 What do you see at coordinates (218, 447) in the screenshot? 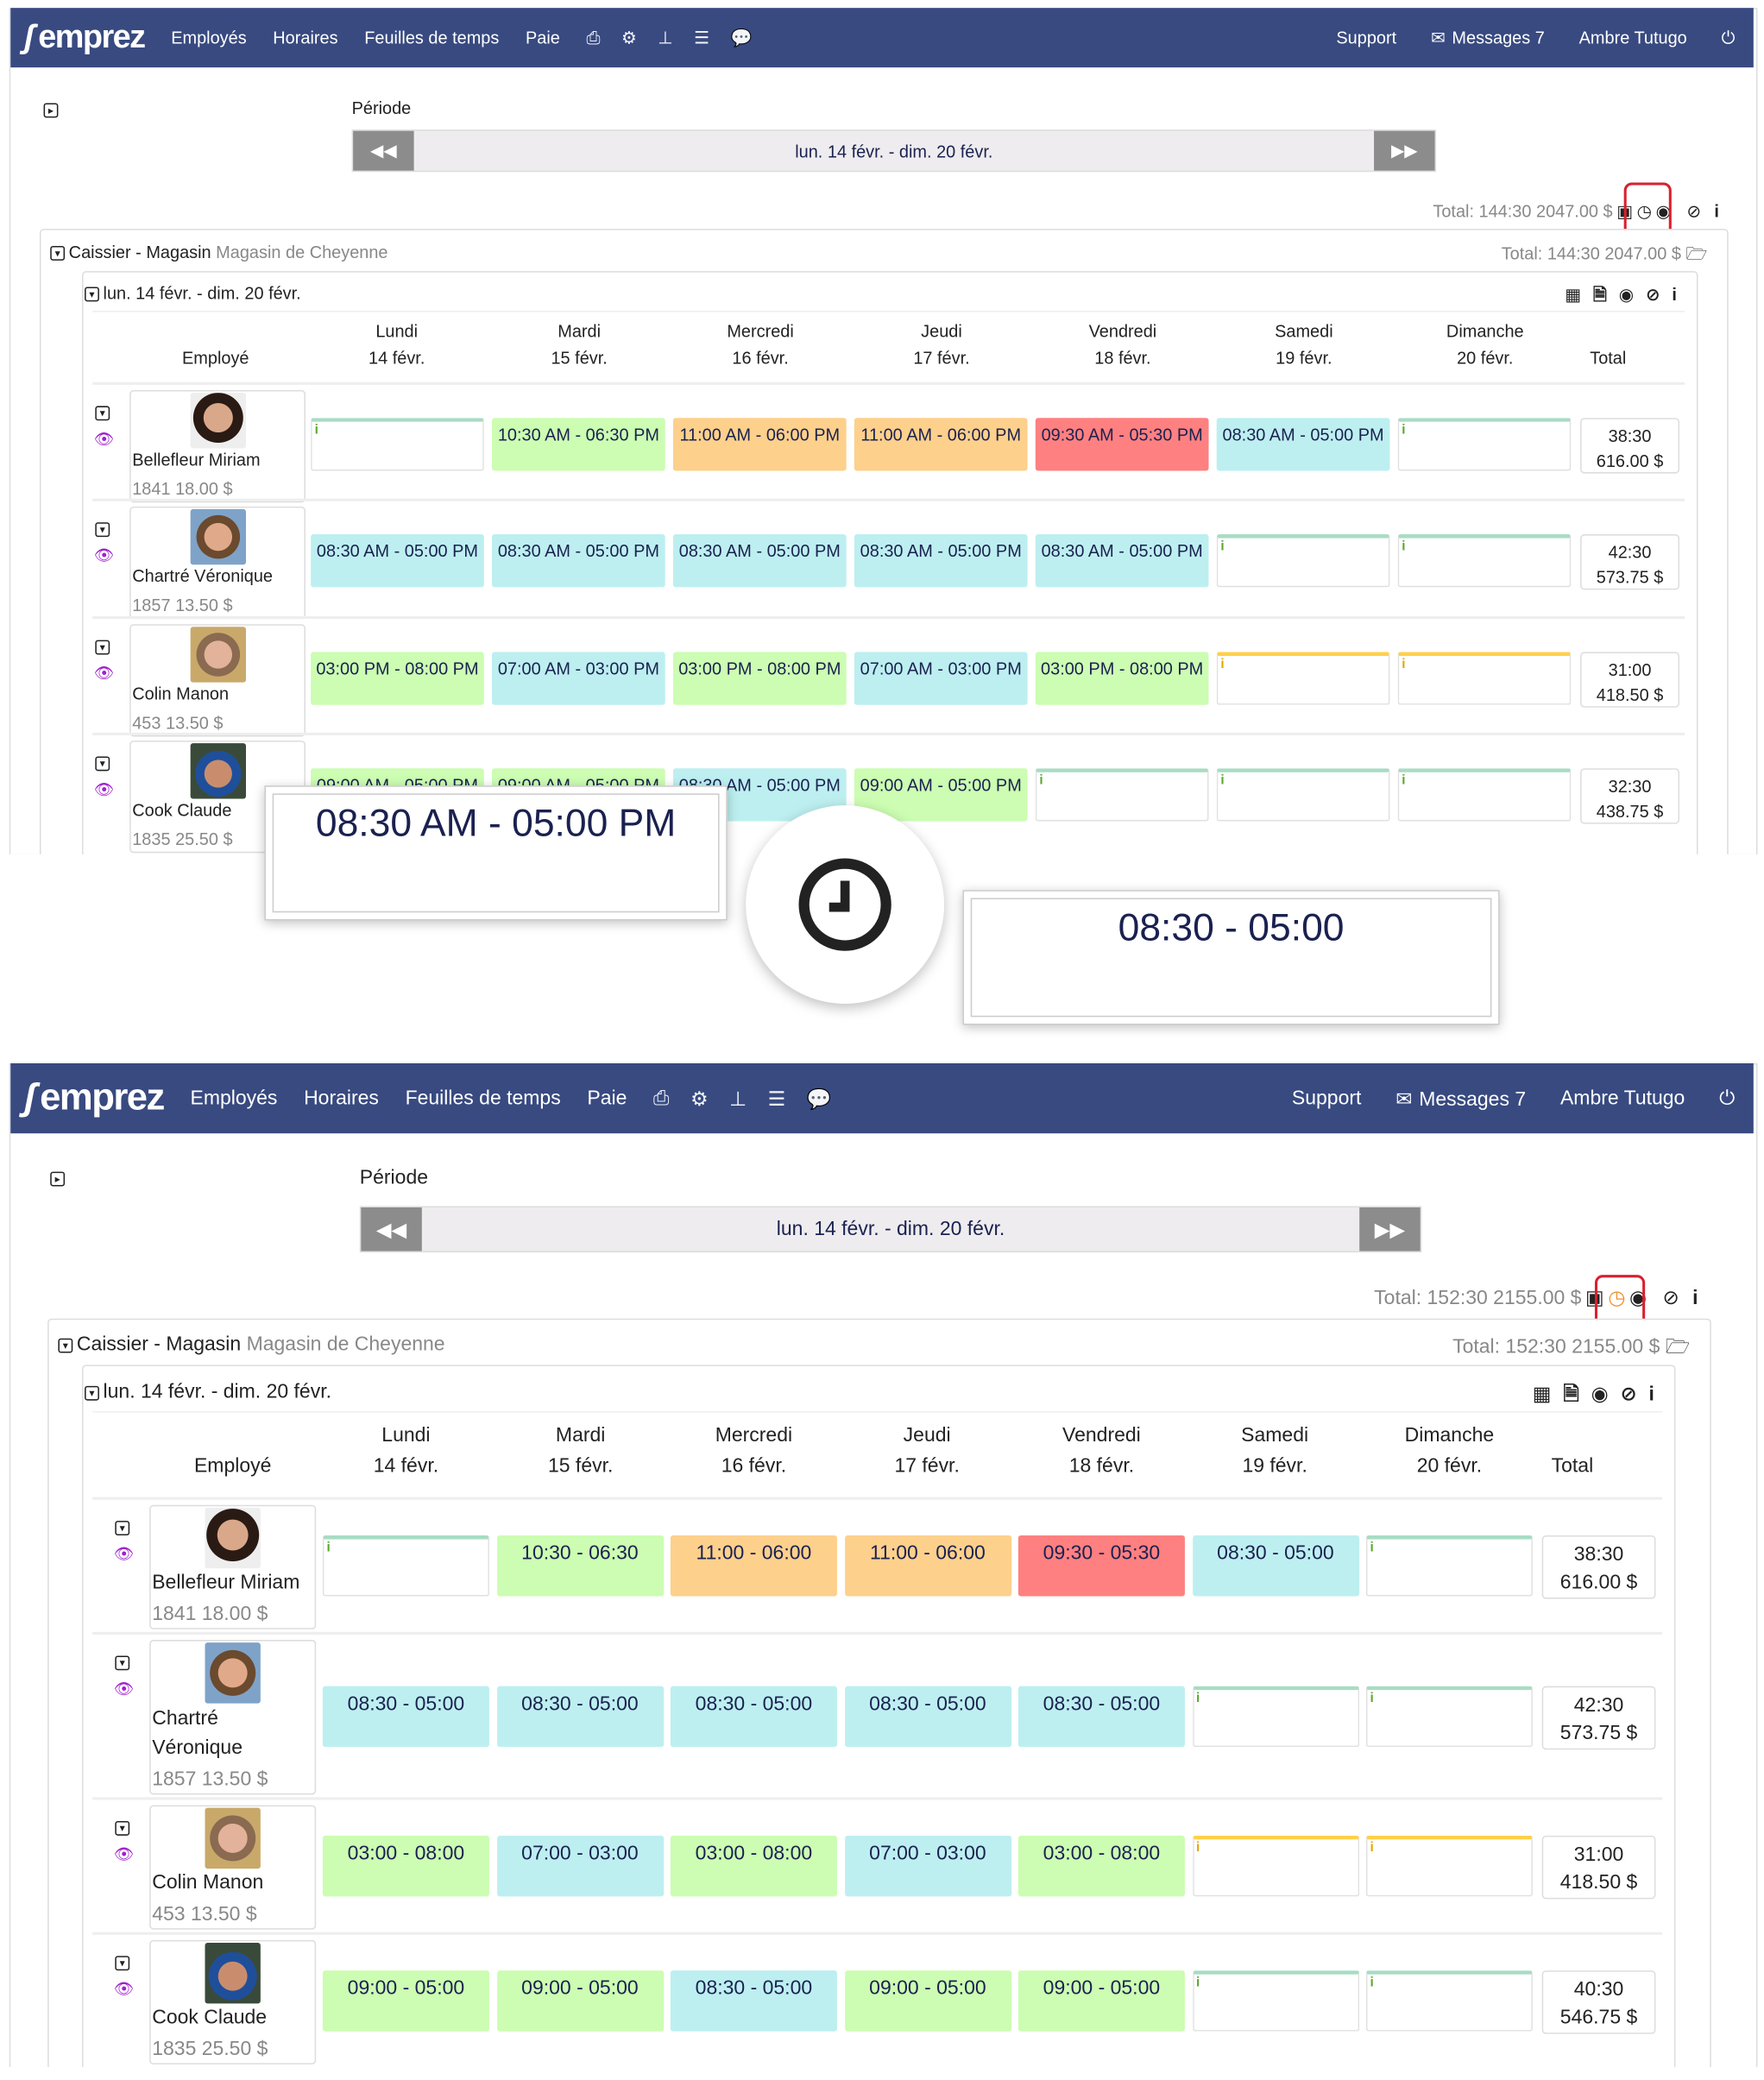
I see `employee-card: Bellefleur Miriam 1841 18.00 $` at bounding box center [218, 447].